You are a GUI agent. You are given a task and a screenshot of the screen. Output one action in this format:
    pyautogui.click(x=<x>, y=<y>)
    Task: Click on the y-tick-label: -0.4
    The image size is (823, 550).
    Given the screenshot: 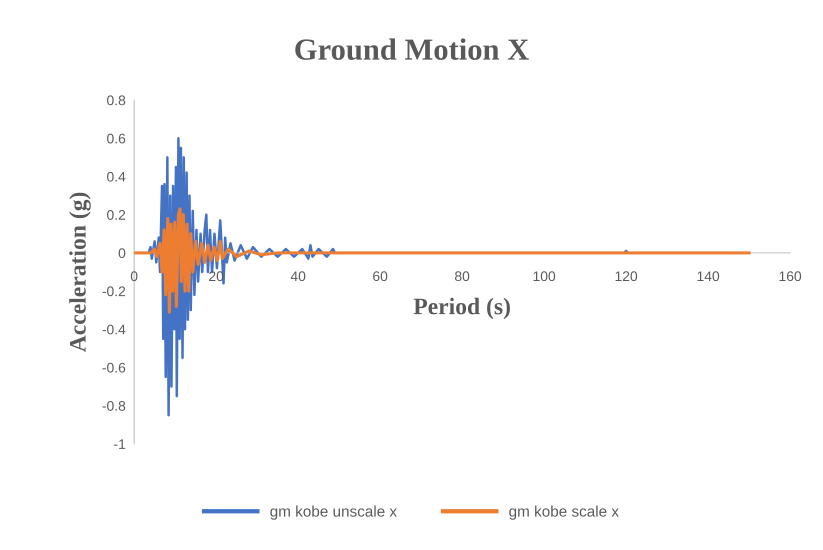 What is the action you would take?
    pyautogui.click(x=114, y=329)
    